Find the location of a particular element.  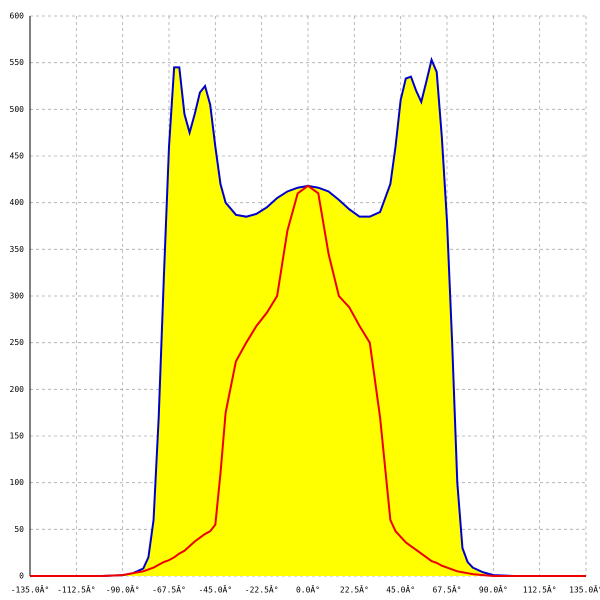

y-tick-label: 100 is located at coordinates (17, 482).